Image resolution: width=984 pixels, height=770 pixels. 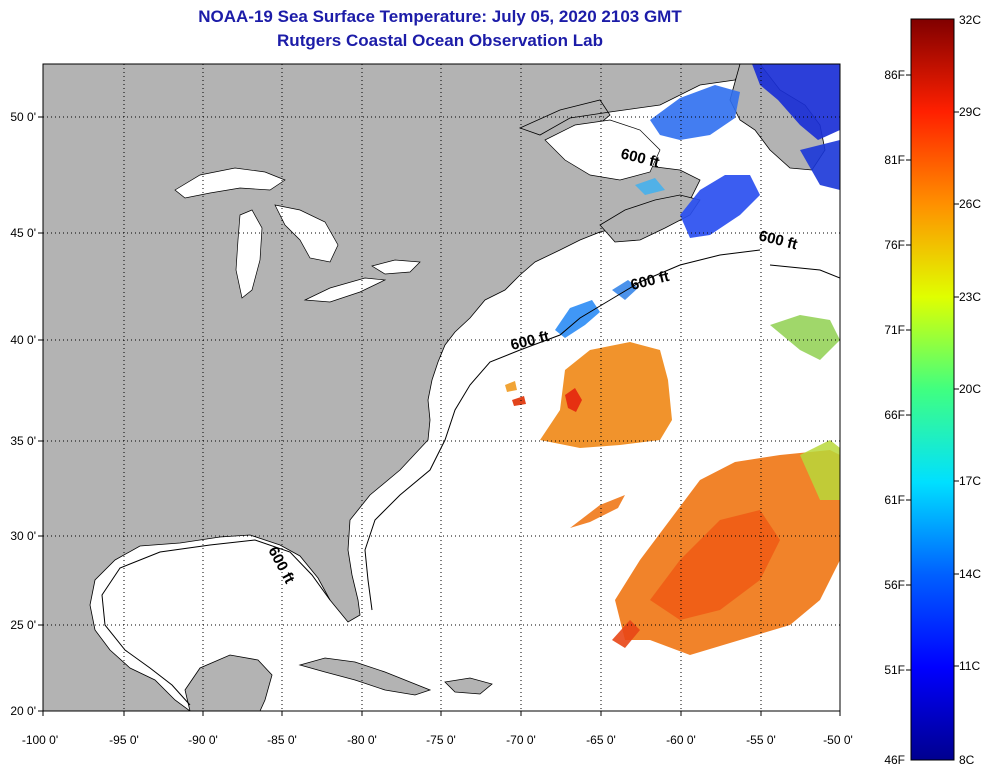 What do you see at coordinates (720, 206) in the screenshot?
I see `sst-cold-nova-scotia` at bounding box center [720, 206].